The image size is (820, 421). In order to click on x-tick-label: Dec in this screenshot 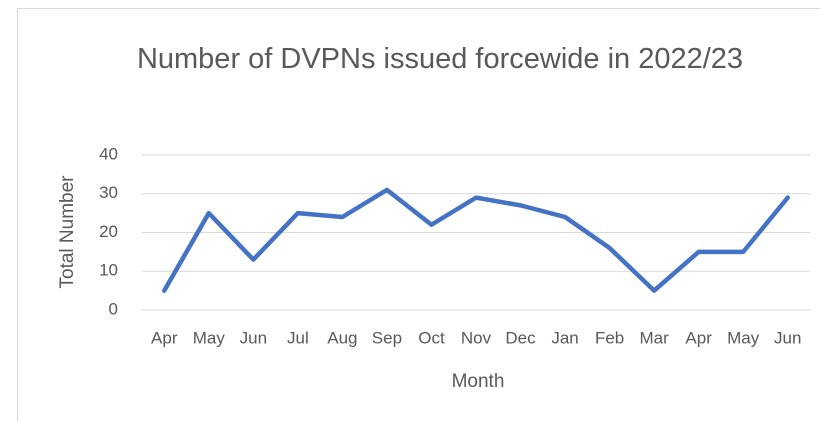, I will do `click(520, 337)`.